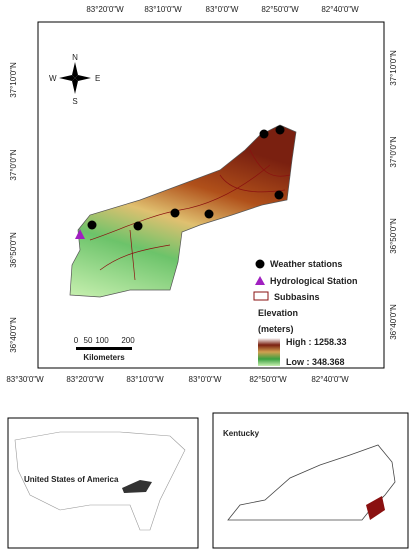  What do you see at coordinates (393, 322) in the screenshot?
I see `right-coord: 36°40'0"N` at bounding box center [393, 322].